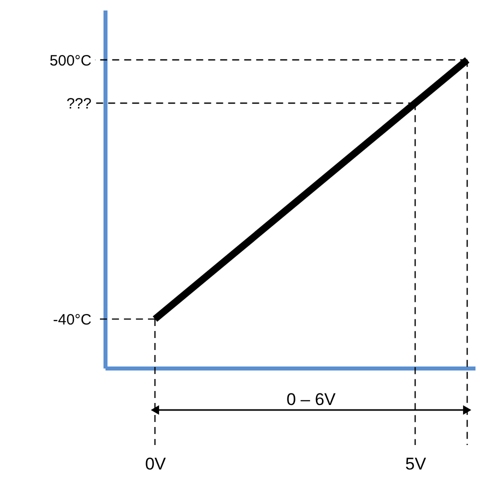 This screenshot has height=484, width=483. Describe the element at coordinates (311, 399) in the screenshot. I see `text: 0 – 6V` at that location.